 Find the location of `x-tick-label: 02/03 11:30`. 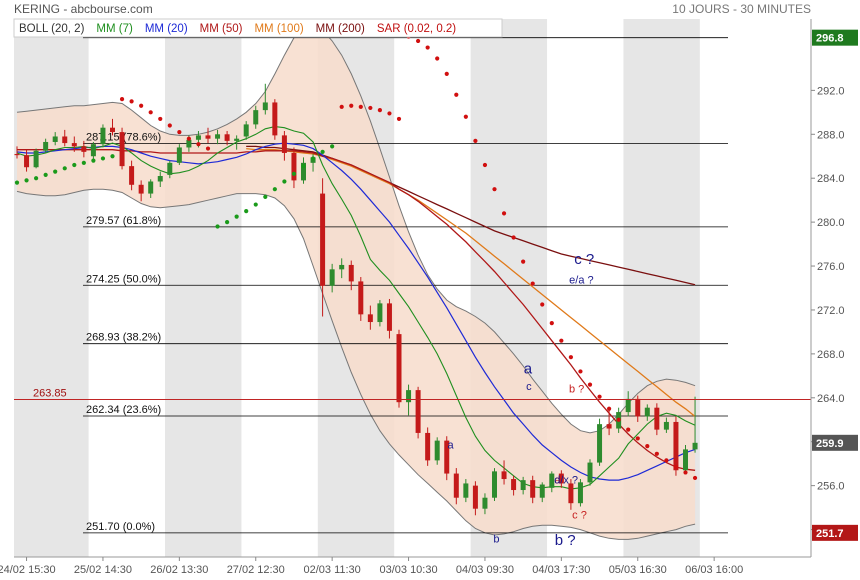

x-tick-label: 02/03 11:30 is located at coordinates (332, 570).